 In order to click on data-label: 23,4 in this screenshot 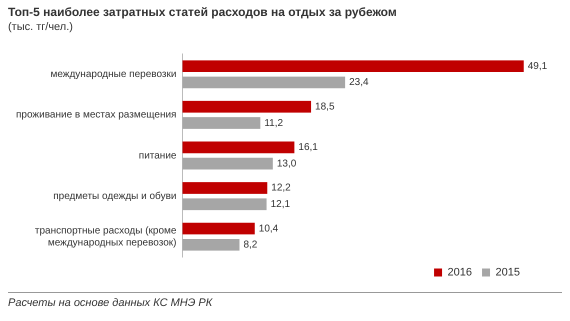, I will do `click(359, 82)`.